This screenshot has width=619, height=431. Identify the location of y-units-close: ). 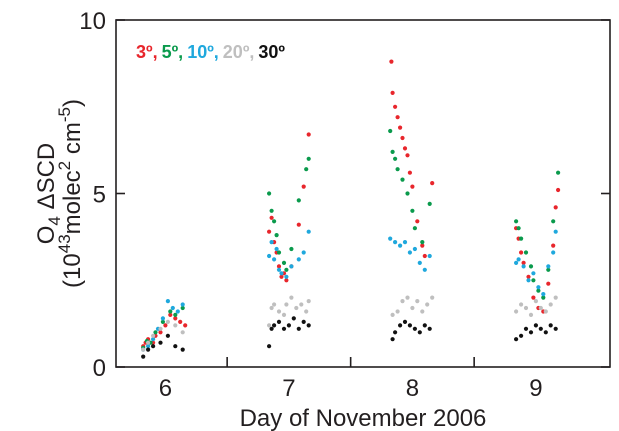
(72, 103).